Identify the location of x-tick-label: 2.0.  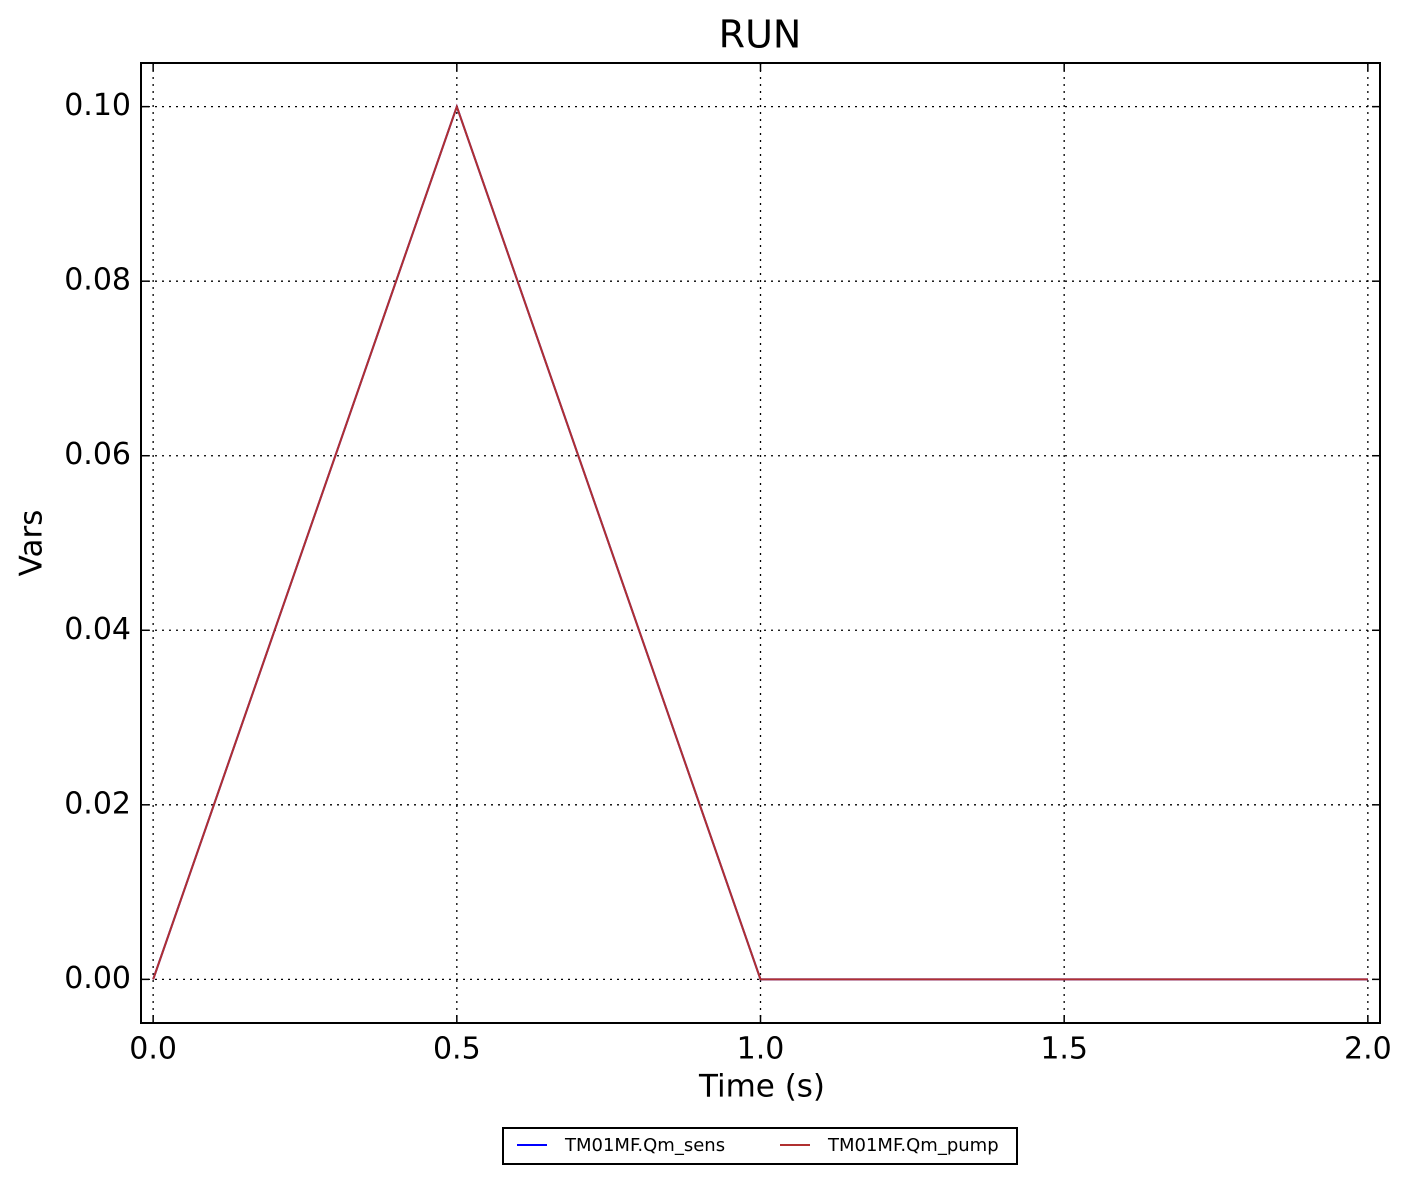
(1368, 1049).